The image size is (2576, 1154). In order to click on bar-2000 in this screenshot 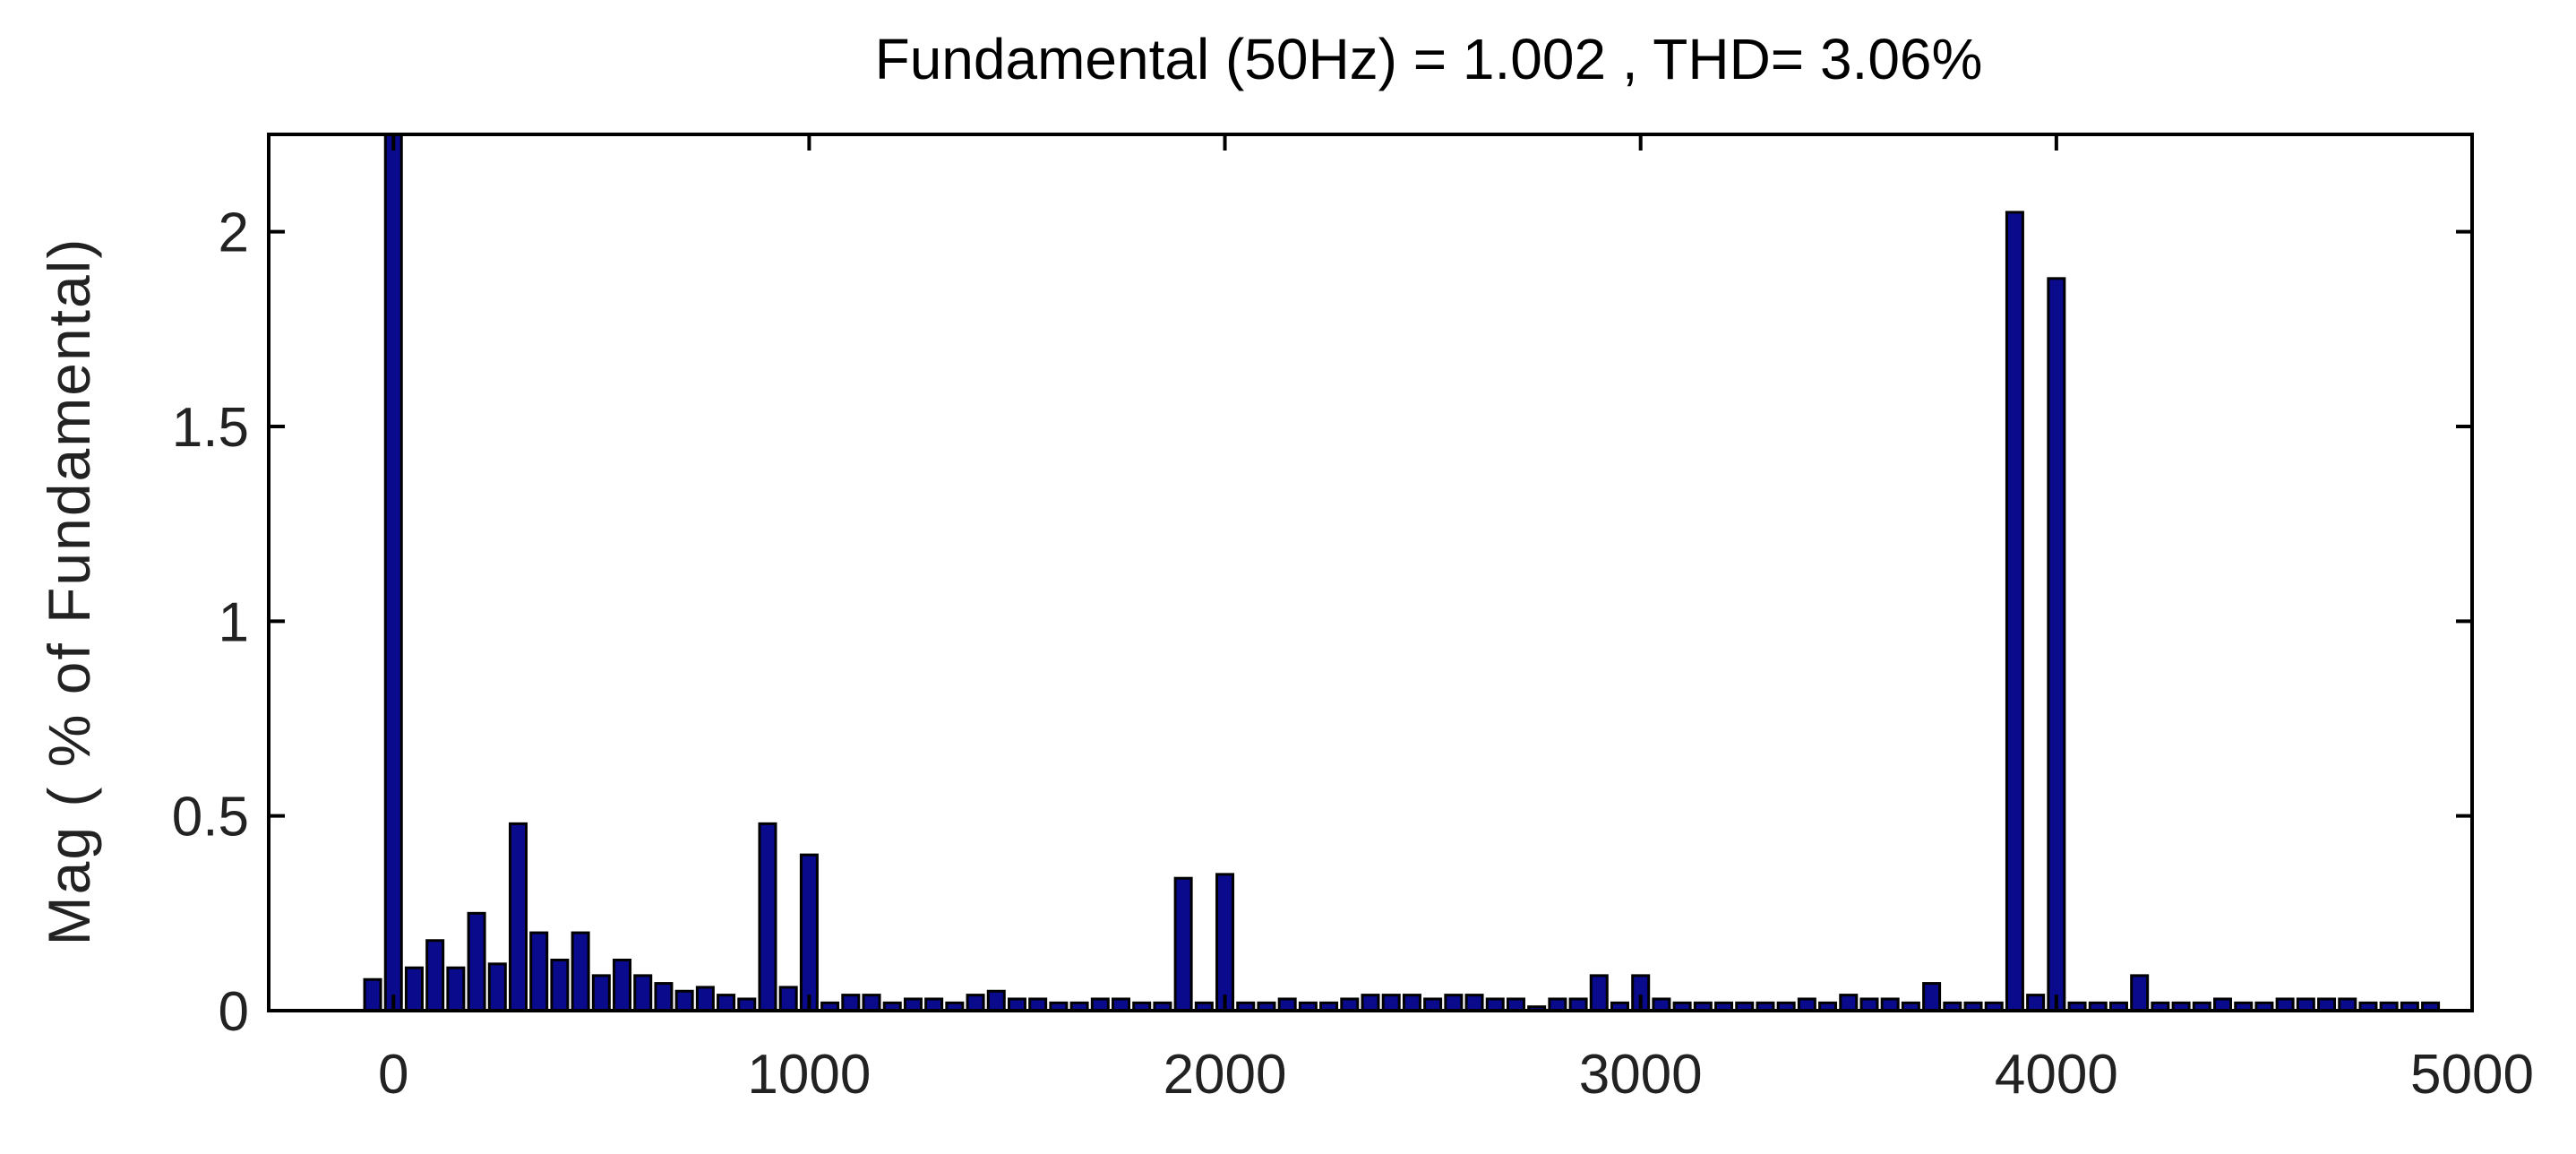, I will do `click(1225, 942)`.